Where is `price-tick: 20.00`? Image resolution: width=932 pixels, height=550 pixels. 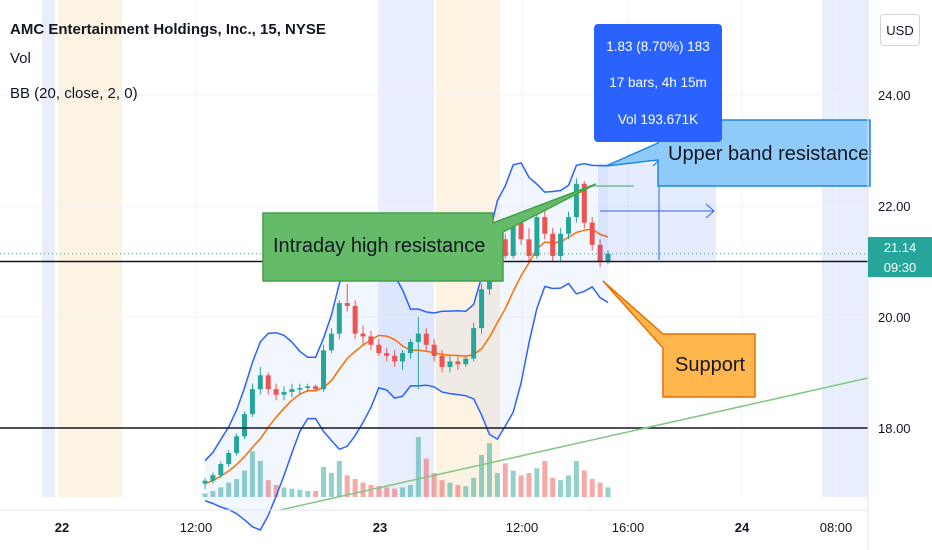
price-tick: 20.00 is located at coordinates (894, 317).